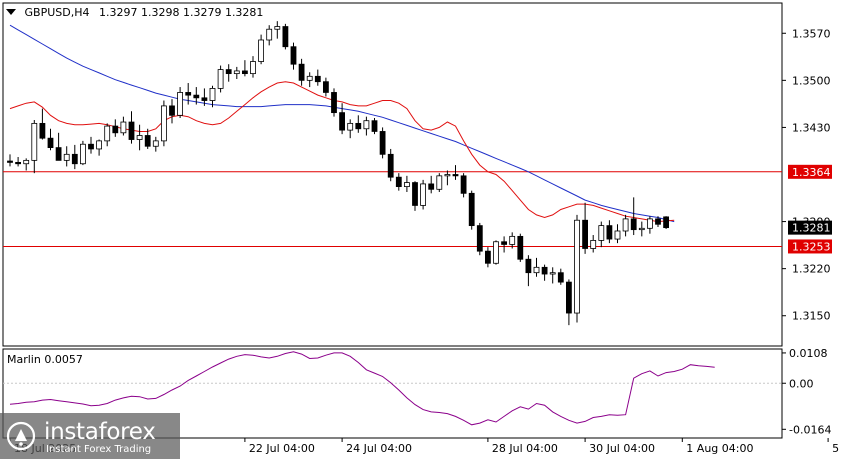 This screenshot has width=842, height=459. What do you see at coordinates (811, 127) in the screenshot?
I see `price-axis-label: 1.3430` at bounding box center [811, 127].